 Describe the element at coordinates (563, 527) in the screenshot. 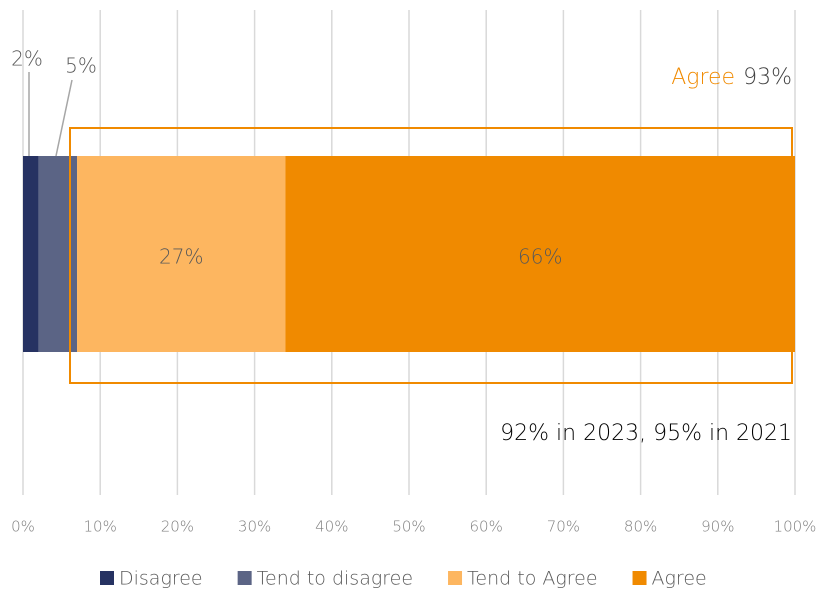

I see `x-tick-label: 70%` at that location.